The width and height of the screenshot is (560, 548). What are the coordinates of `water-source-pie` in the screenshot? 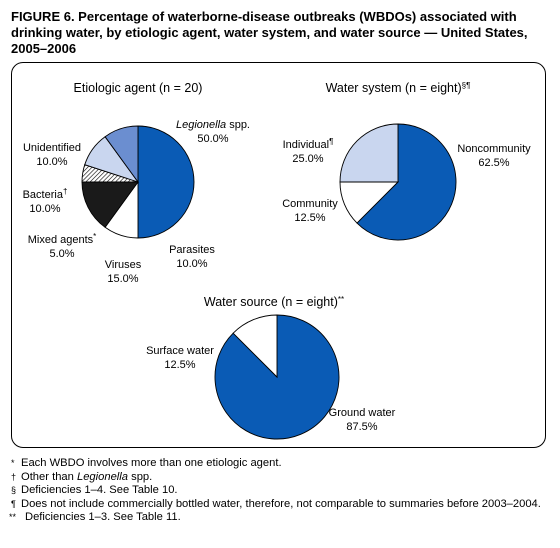 It's located at (277, 377).